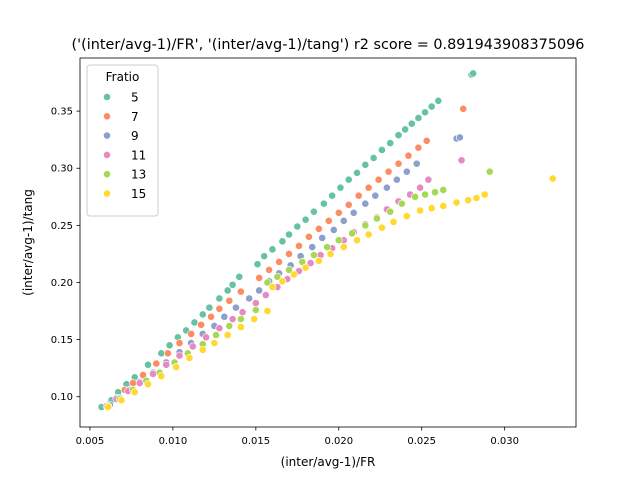  I want to click on x-tick-label: 0.015, so click(256, 441).